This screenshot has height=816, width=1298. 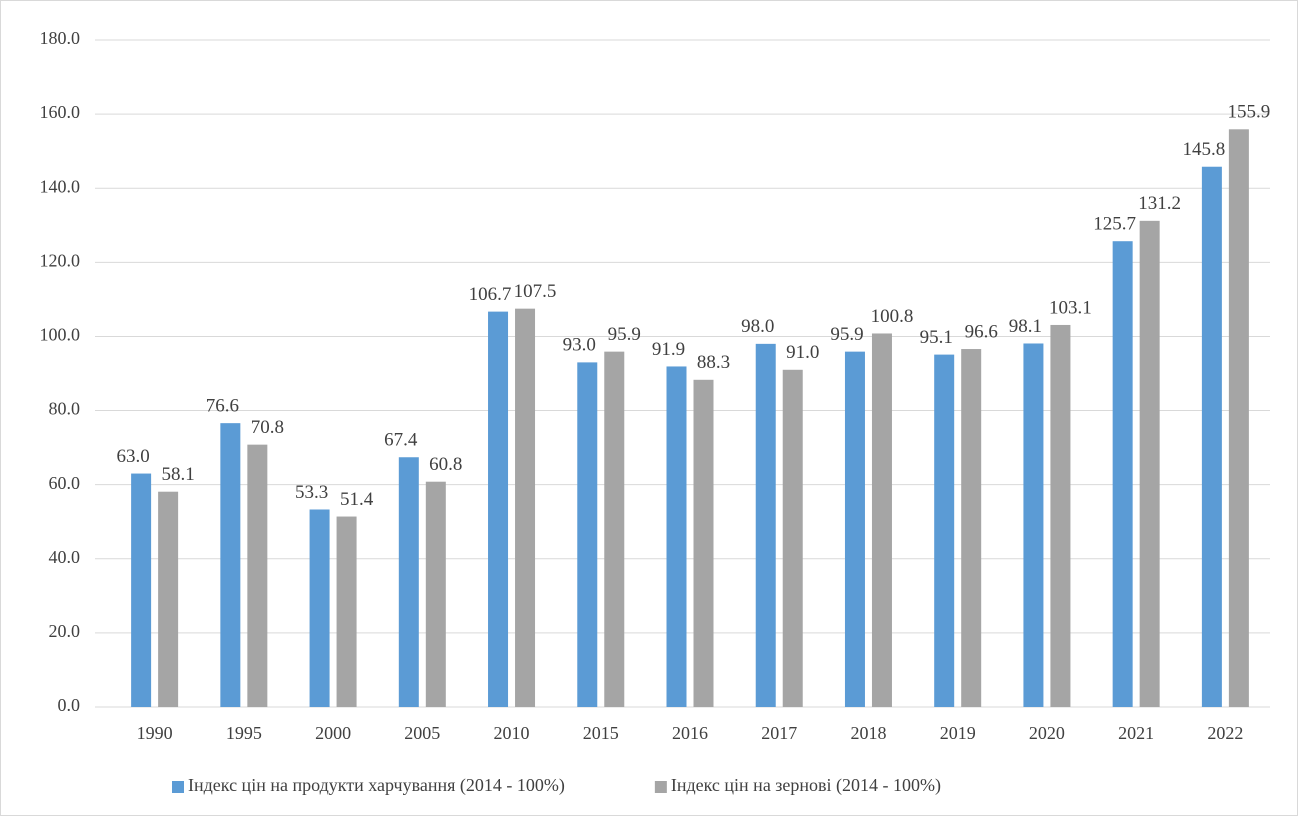 I want to click on x-tick-label: 2022, so click(x=1225, y=733).